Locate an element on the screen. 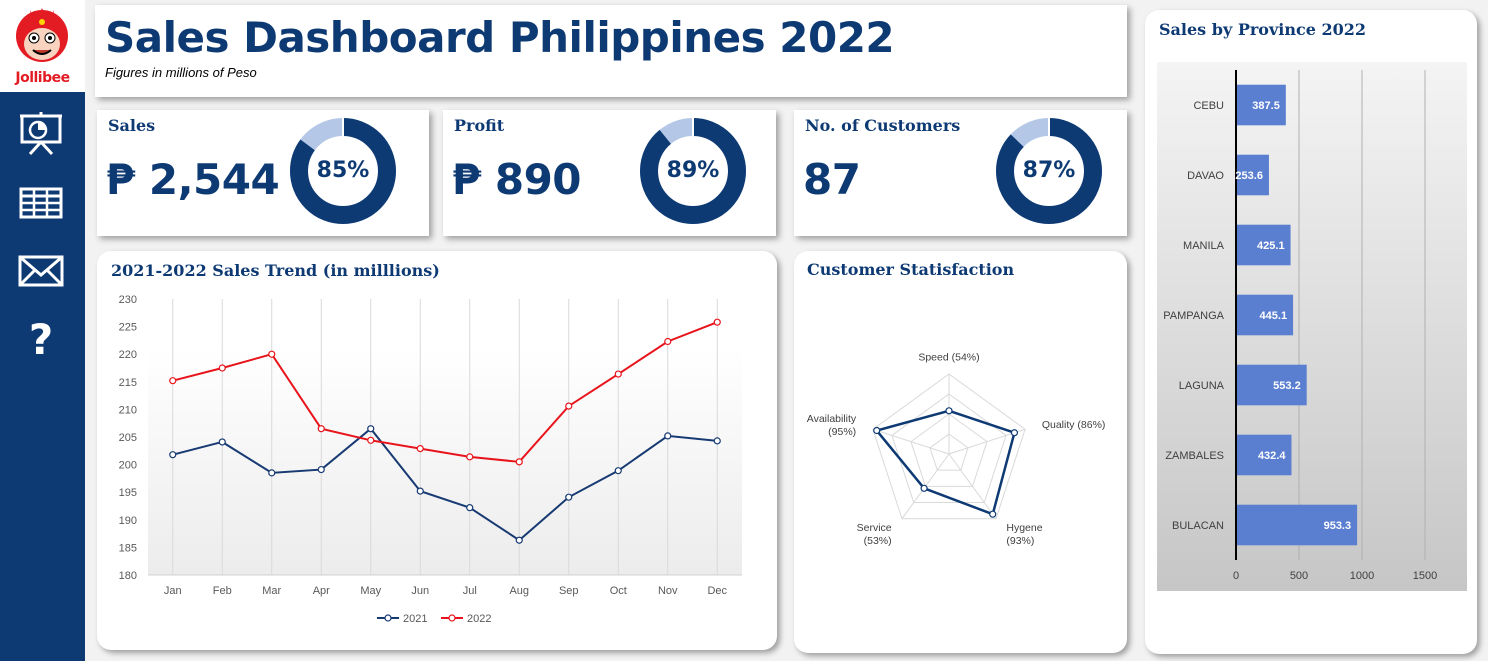 The image size is (1488, 661). kpi-donut: 85% is located at coordinates (343, 171).